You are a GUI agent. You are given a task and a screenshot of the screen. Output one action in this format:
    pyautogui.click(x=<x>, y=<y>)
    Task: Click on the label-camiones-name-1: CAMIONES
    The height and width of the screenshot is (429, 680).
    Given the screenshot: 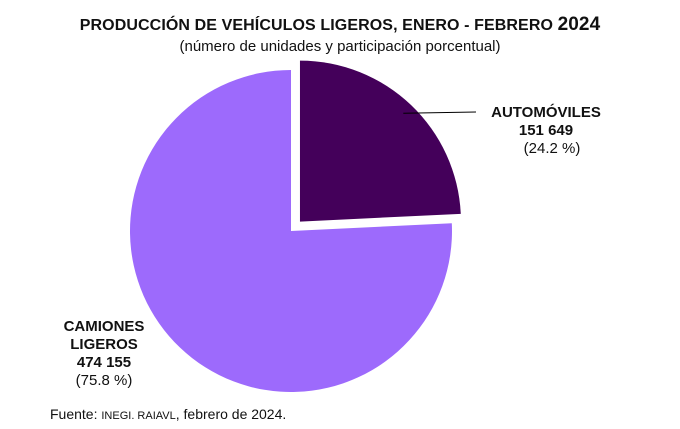 What is the action you would take?
    pyautogui.click(x=104, y=326)
    